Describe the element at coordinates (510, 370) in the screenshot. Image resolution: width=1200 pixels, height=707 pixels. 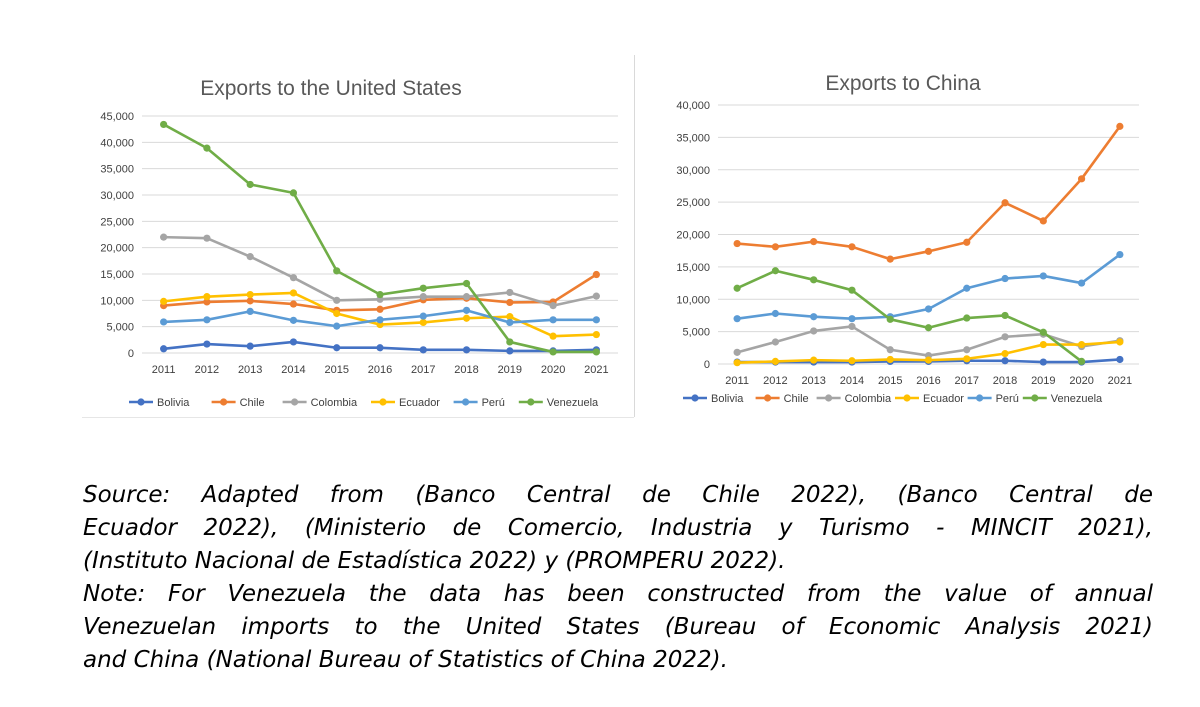
I see `chart1-x-tick-label: 2019` at that location.